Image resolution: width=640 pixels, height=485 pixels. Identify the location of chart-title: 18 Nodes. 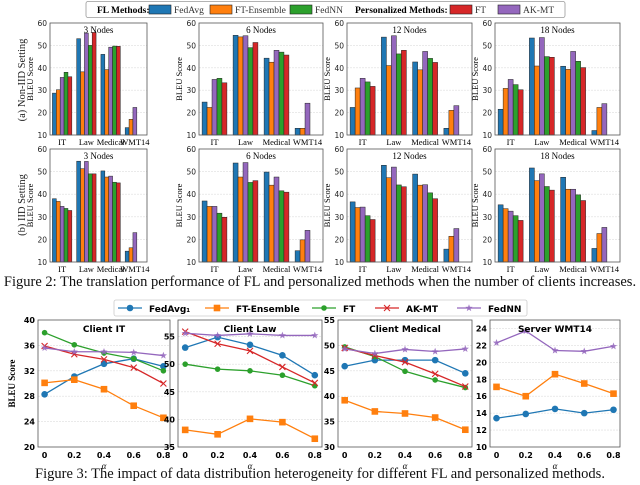
(557, 156).